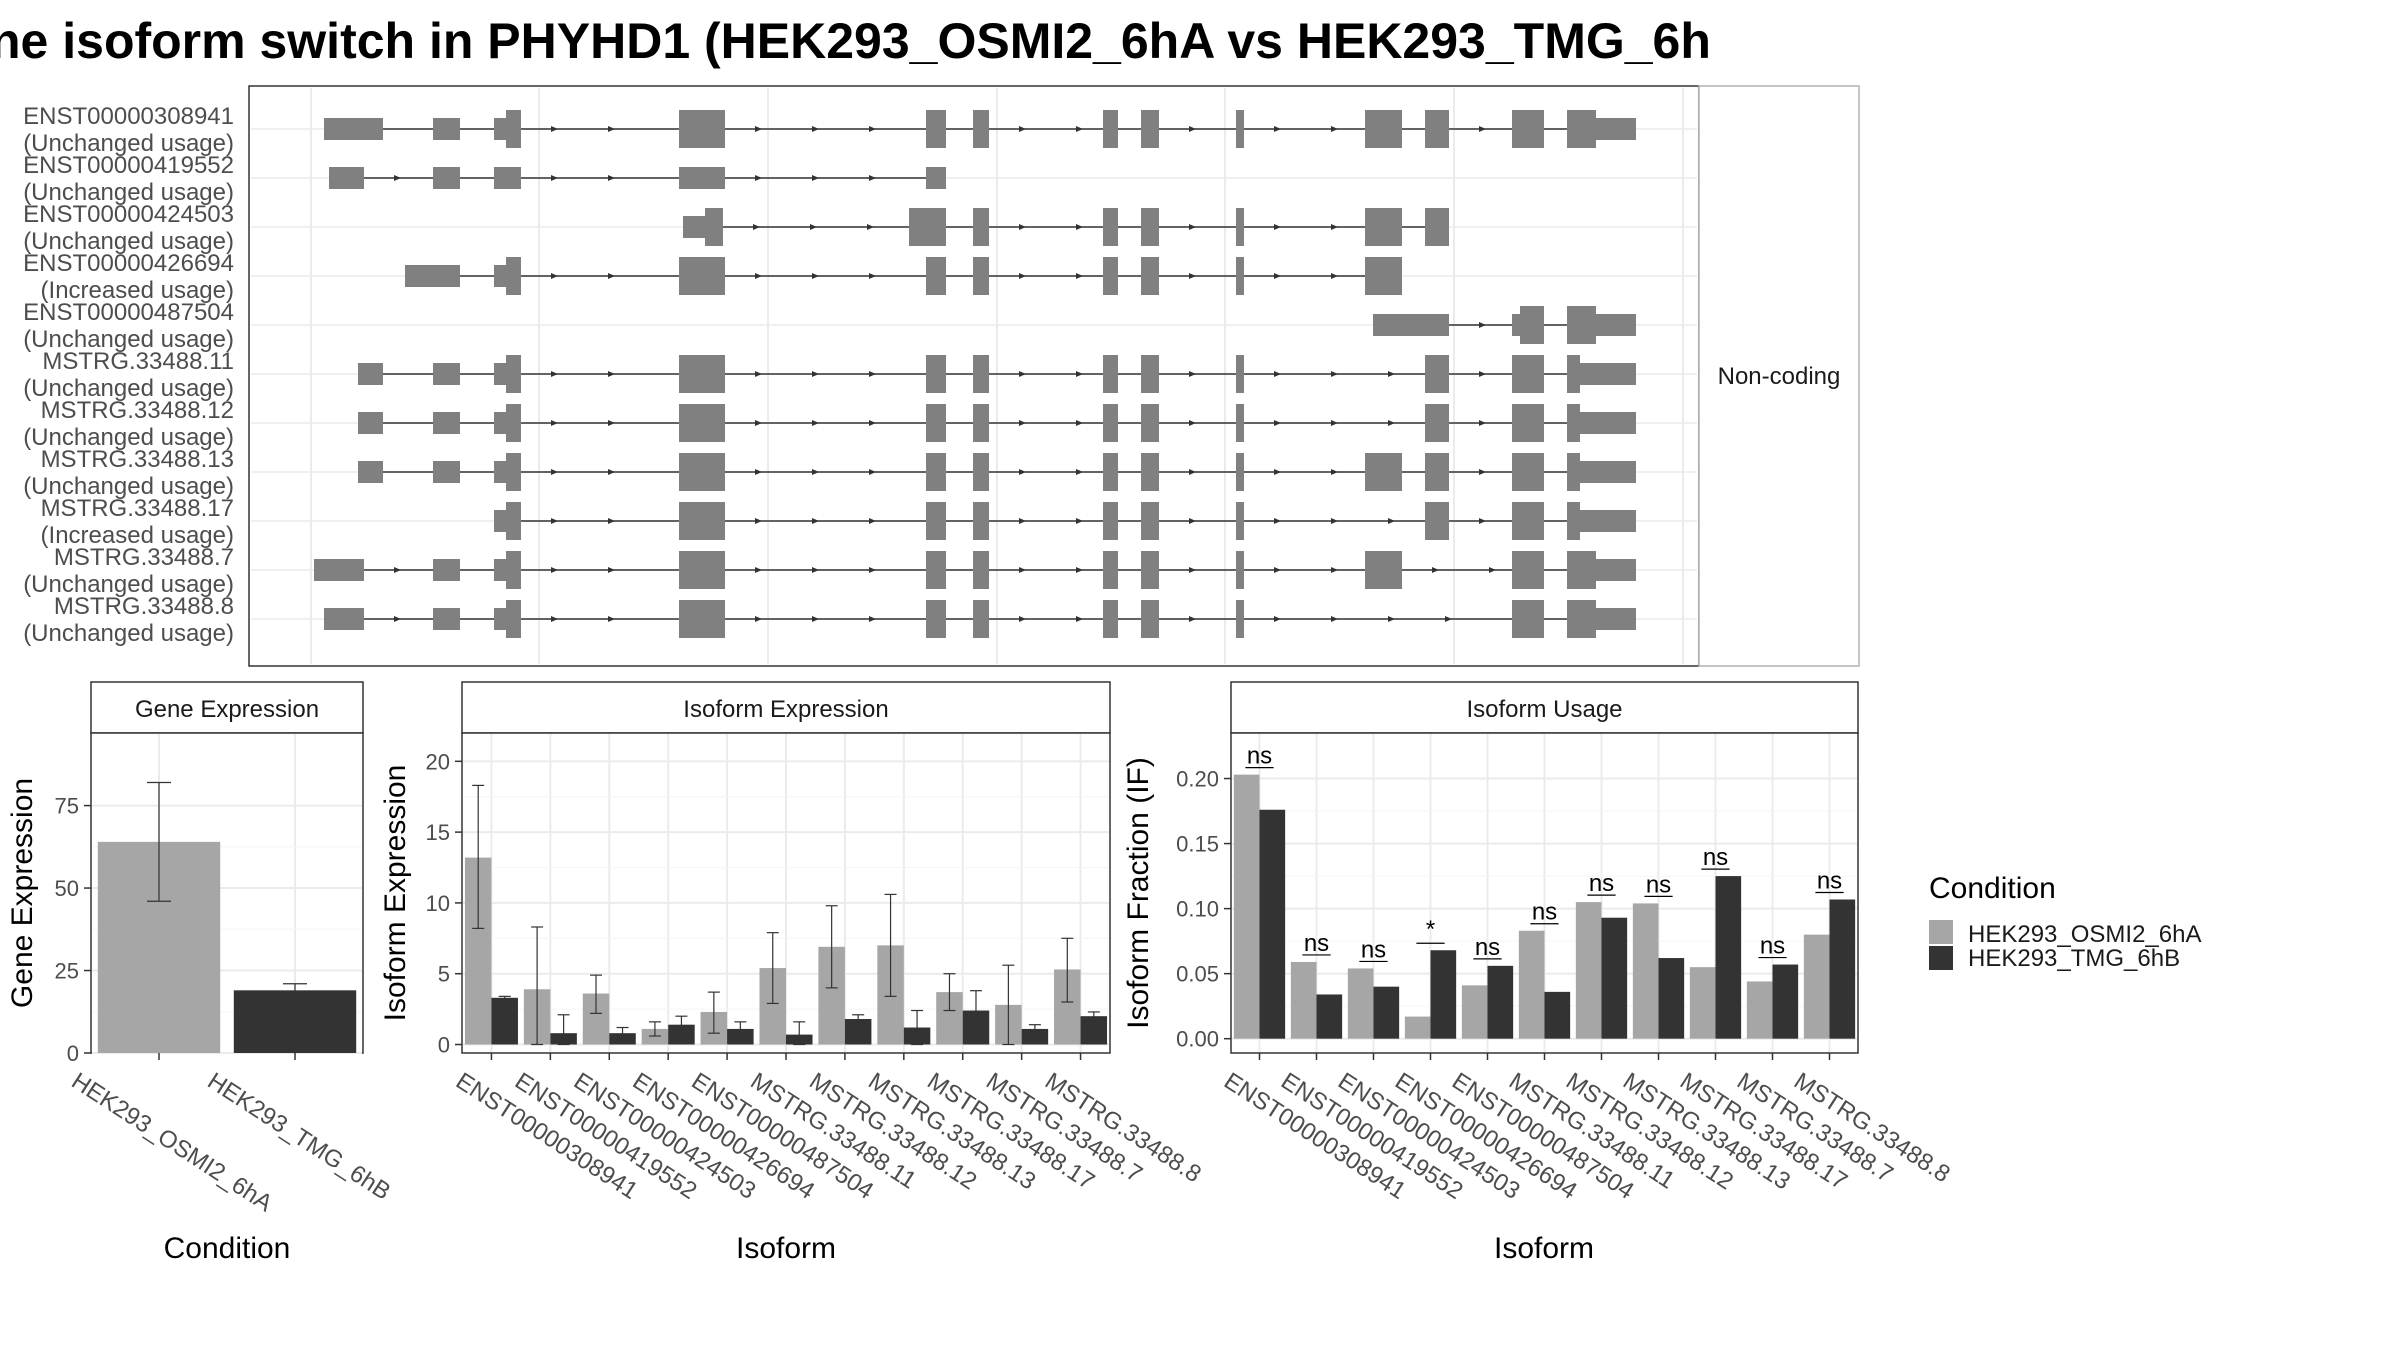 This screenshot has height=1350, width=2400. Describe the element at coordinates (1779, 376) in the screenshot. I see `structure-strip-label: Non-coding` at that location.